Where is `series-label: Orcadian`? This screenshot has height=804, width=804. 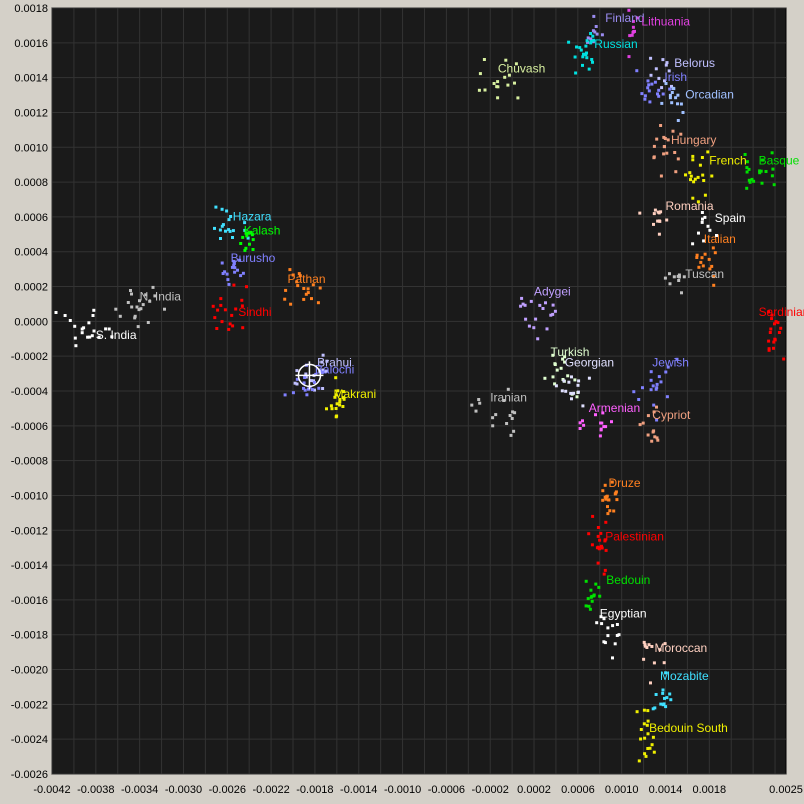 series-label: Orcadian is located at coordinates (709, 95).